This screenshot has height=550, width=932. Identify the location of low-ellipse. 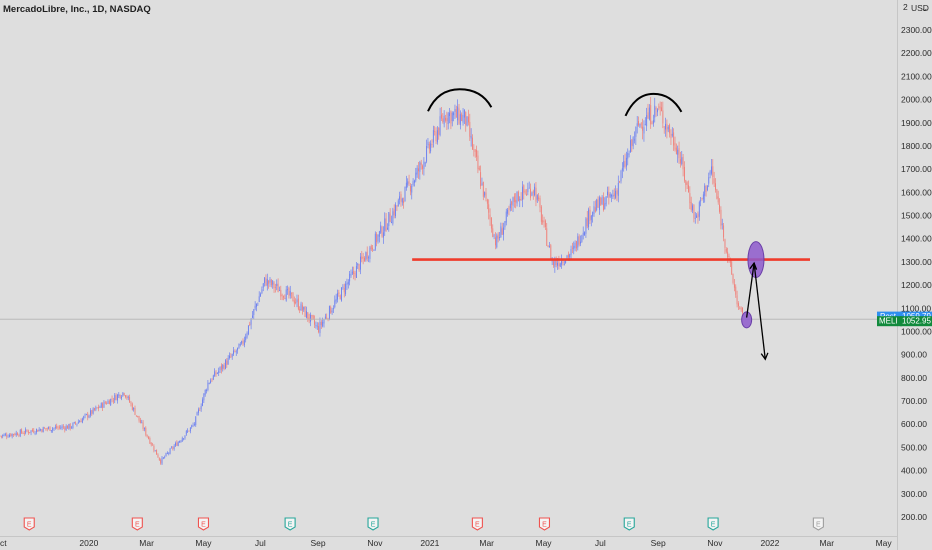
(747, 320).